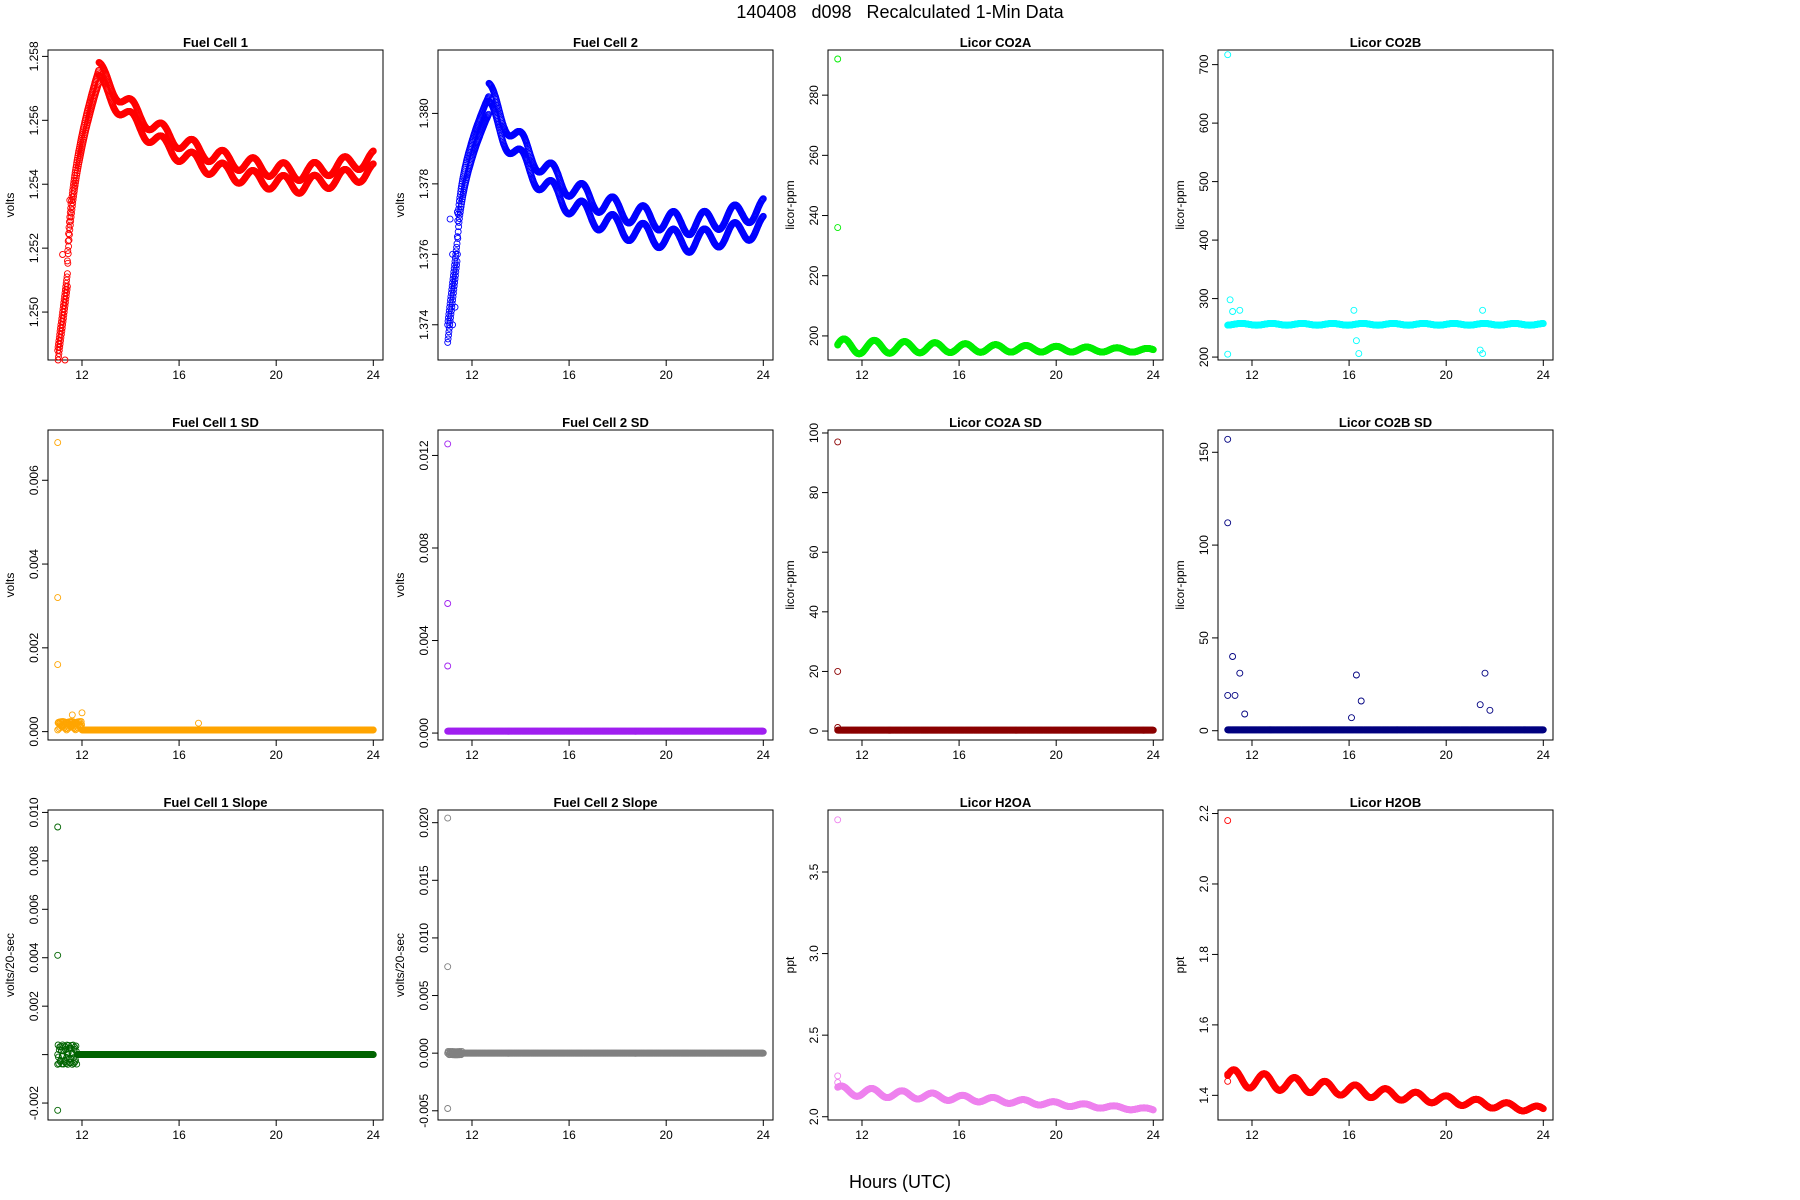 Image resolution: width=1800 pixels, height=1200 pixels. What do you see at coordinates (34, 647) in the screenshot?
I see `y-tick-label: 0.002` at bounding box center [34, 647].